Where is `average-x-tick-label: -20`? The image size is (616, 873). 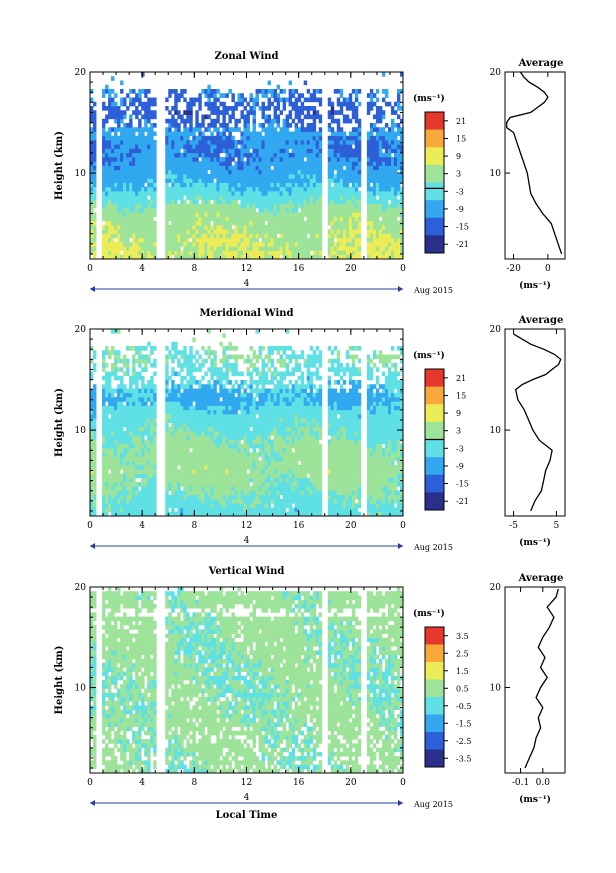 average-x-tick-label: -20 is located at coordinates (513, 269).